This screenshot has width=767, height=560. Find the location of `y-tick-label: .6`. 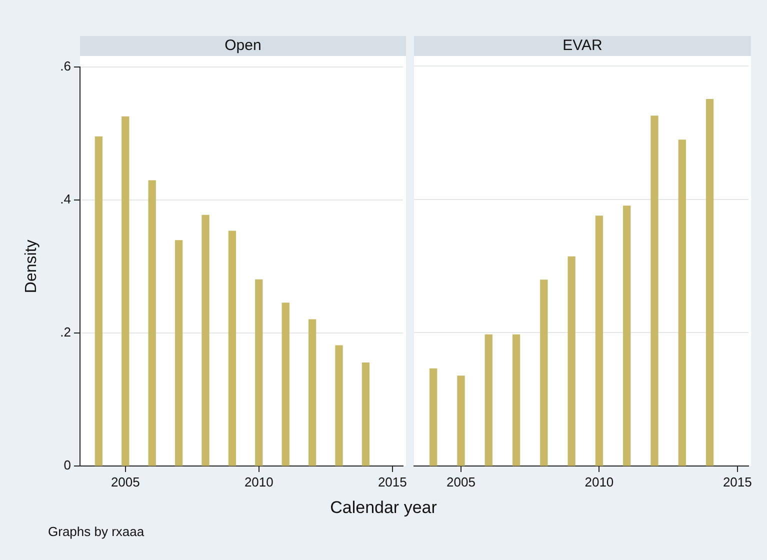

y-tick-label: .6 is located at coordinates (65, 66).